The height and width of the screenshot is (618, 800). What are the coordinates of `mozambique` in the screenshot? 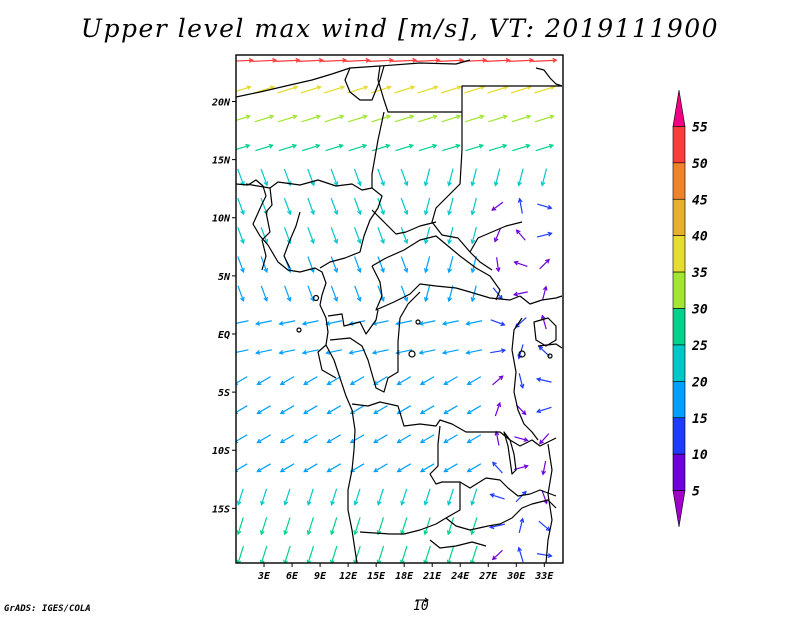 It's located at (549, 503).